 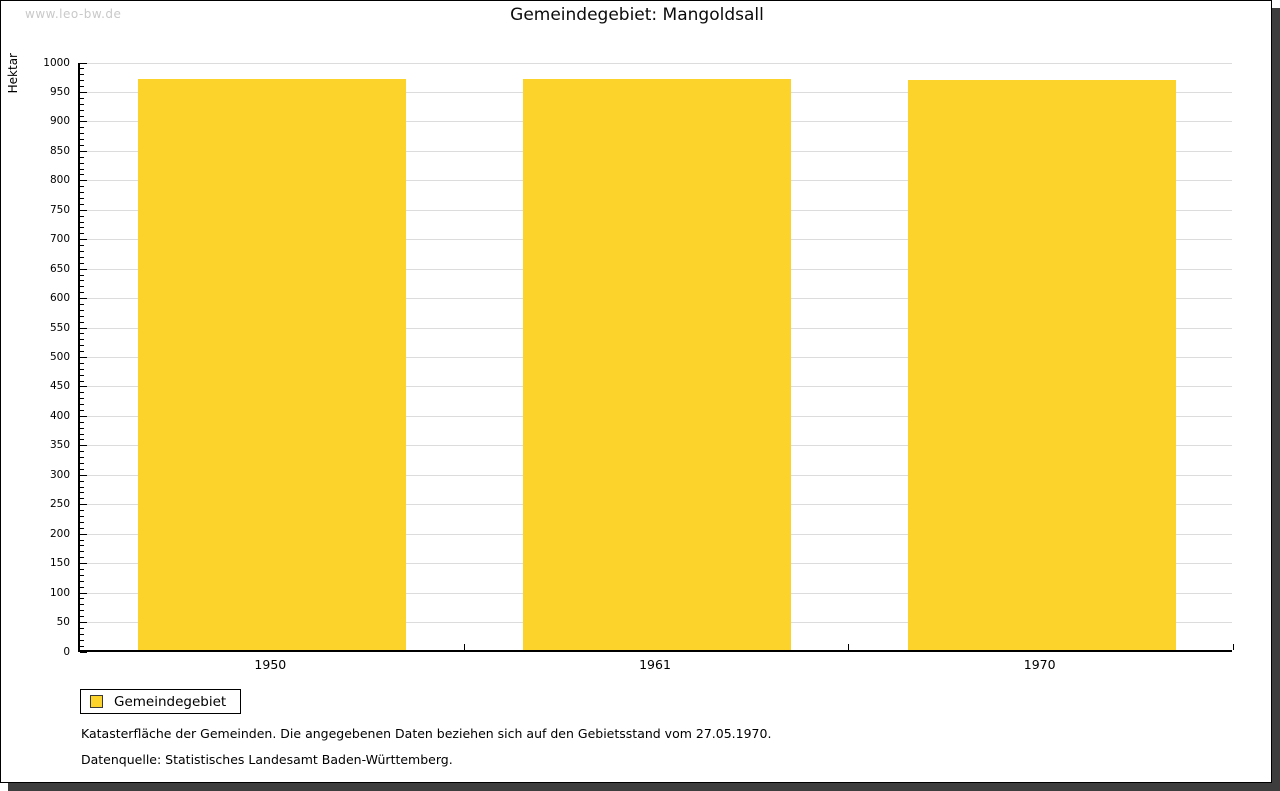 I want to click on y-tick-label: 0, so click(x=66, y=651).